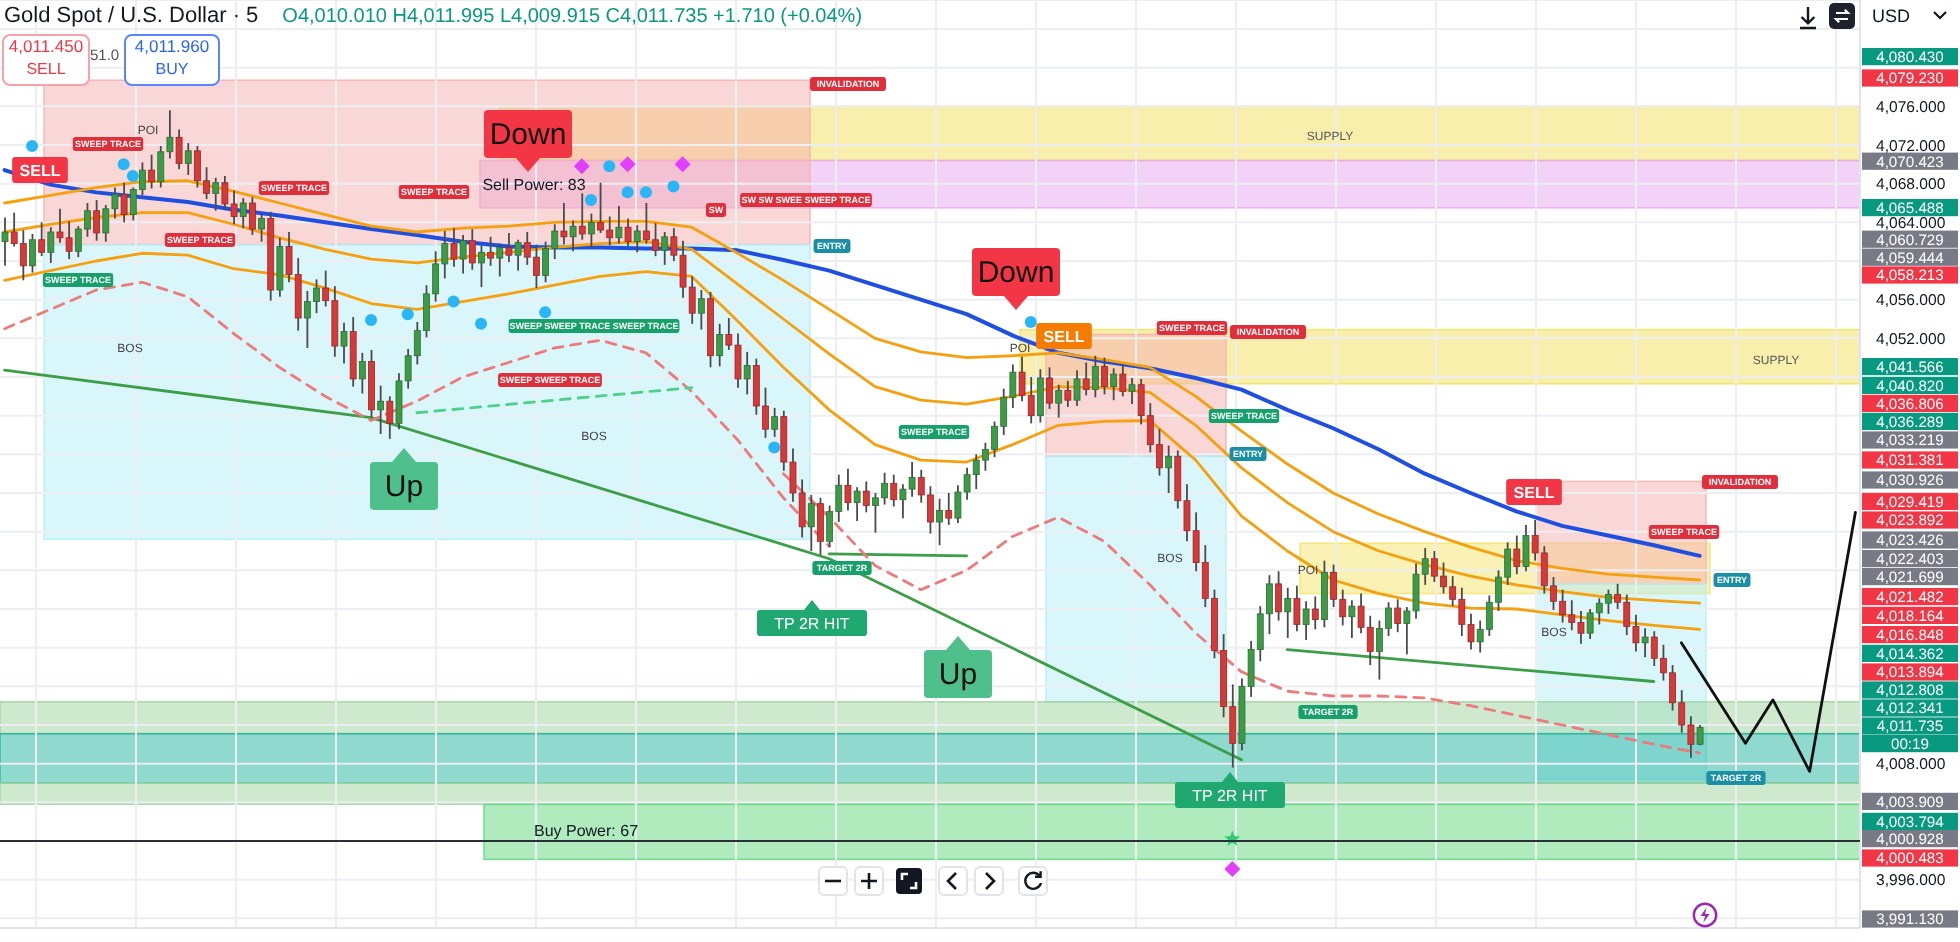 Image resolution: width=1960 pixels, height=942 pixels. What do you see at coordinates (46, 47) in the screenshot?
I see `annotation: 4,011.450` at bounding box center [46, 47].